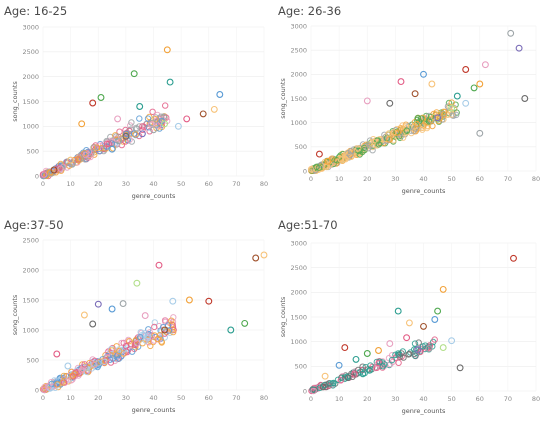 This screenshot has height=425, width=551. I want to click on x-tick-label: 0, so click(311, 179).